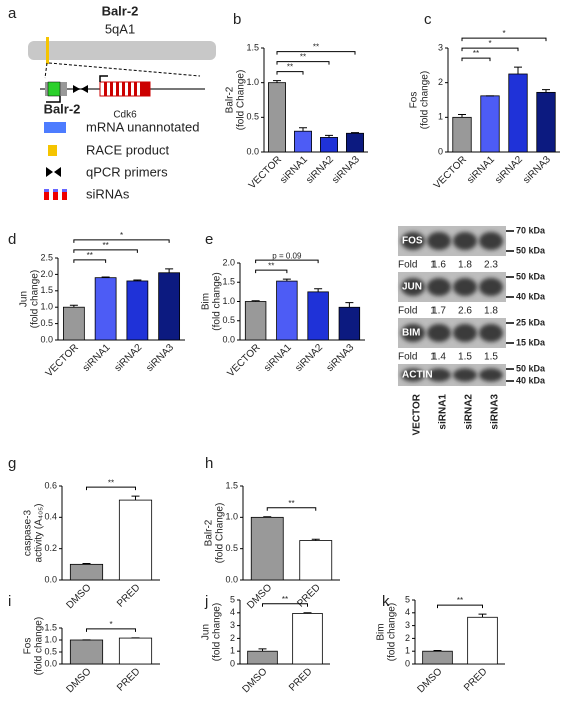  I want to click on chromosome, so click(122, 50).